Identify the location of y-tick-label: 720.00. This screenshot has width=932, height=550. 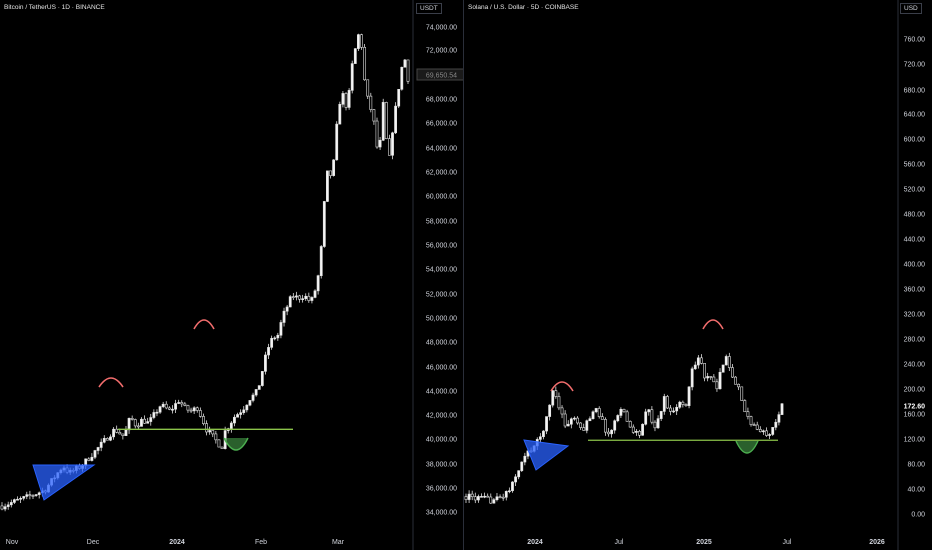
(915, 65).